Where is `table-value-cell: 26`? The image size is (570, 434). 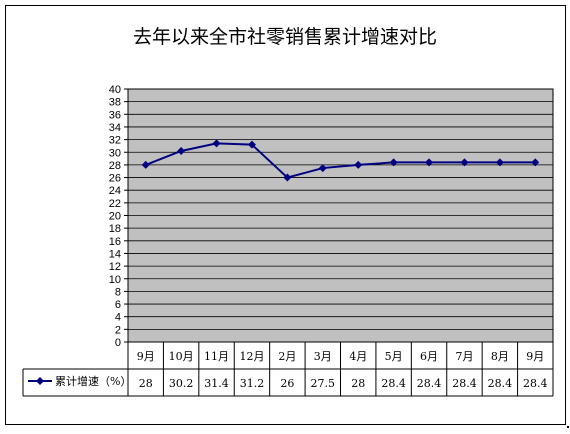
table-value-cell: 26 is located at coordinates (287, 383).